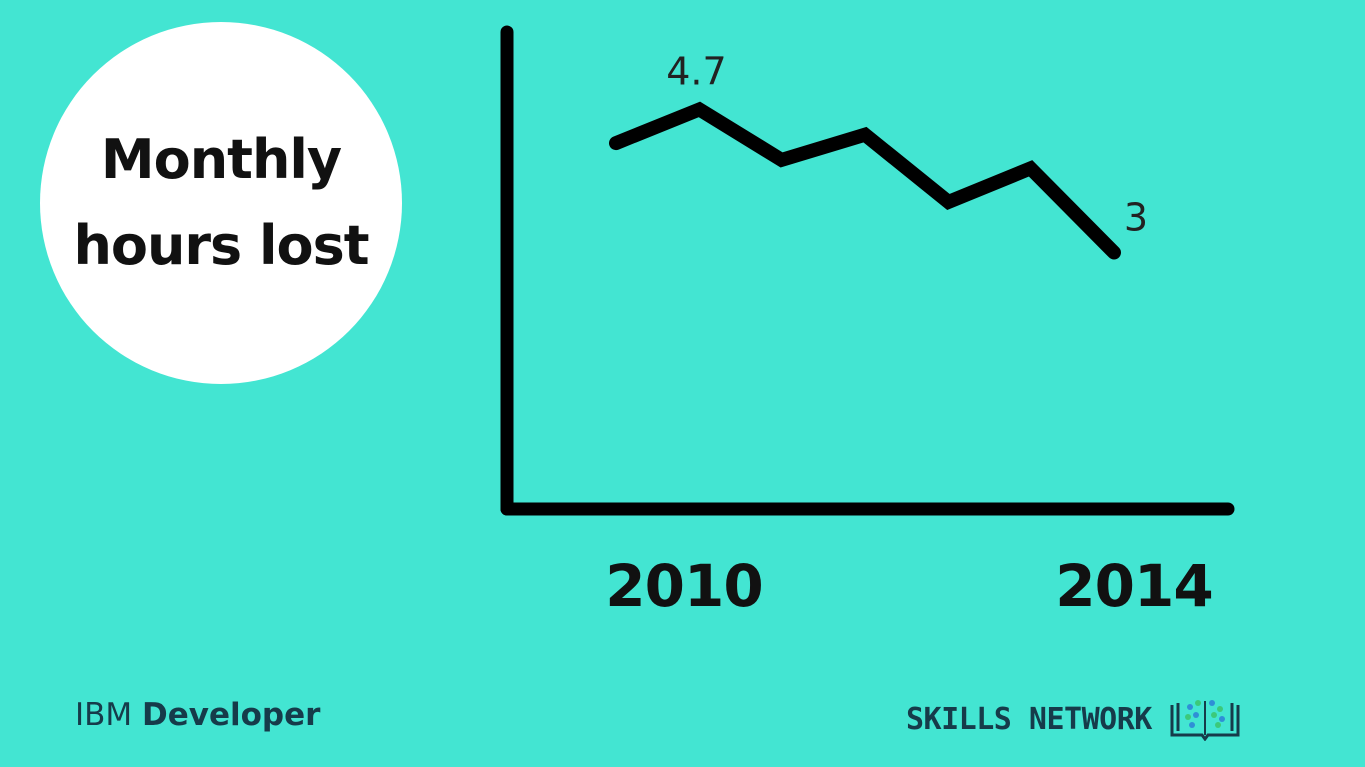 The image size is (1365, 767). I want to click on data-label-3: 3, so click(1136, 218).